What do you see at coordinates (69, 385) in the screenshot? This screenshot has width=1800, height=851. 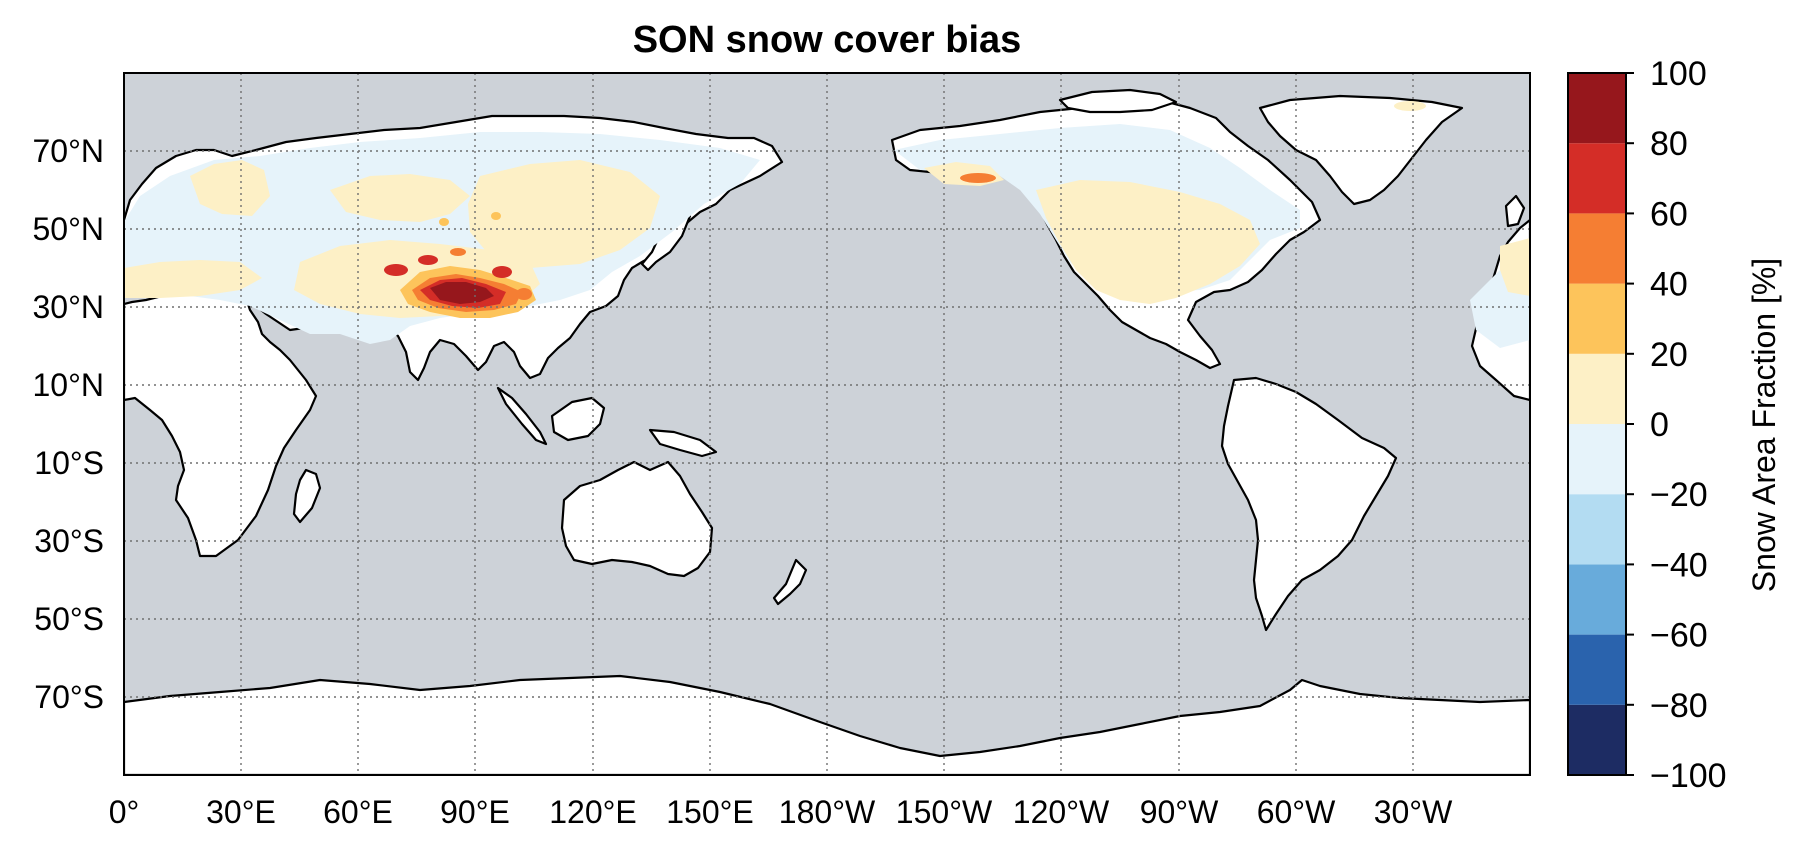 I see `lat-tick-label: 10°N` at bounding box center [69, 385].